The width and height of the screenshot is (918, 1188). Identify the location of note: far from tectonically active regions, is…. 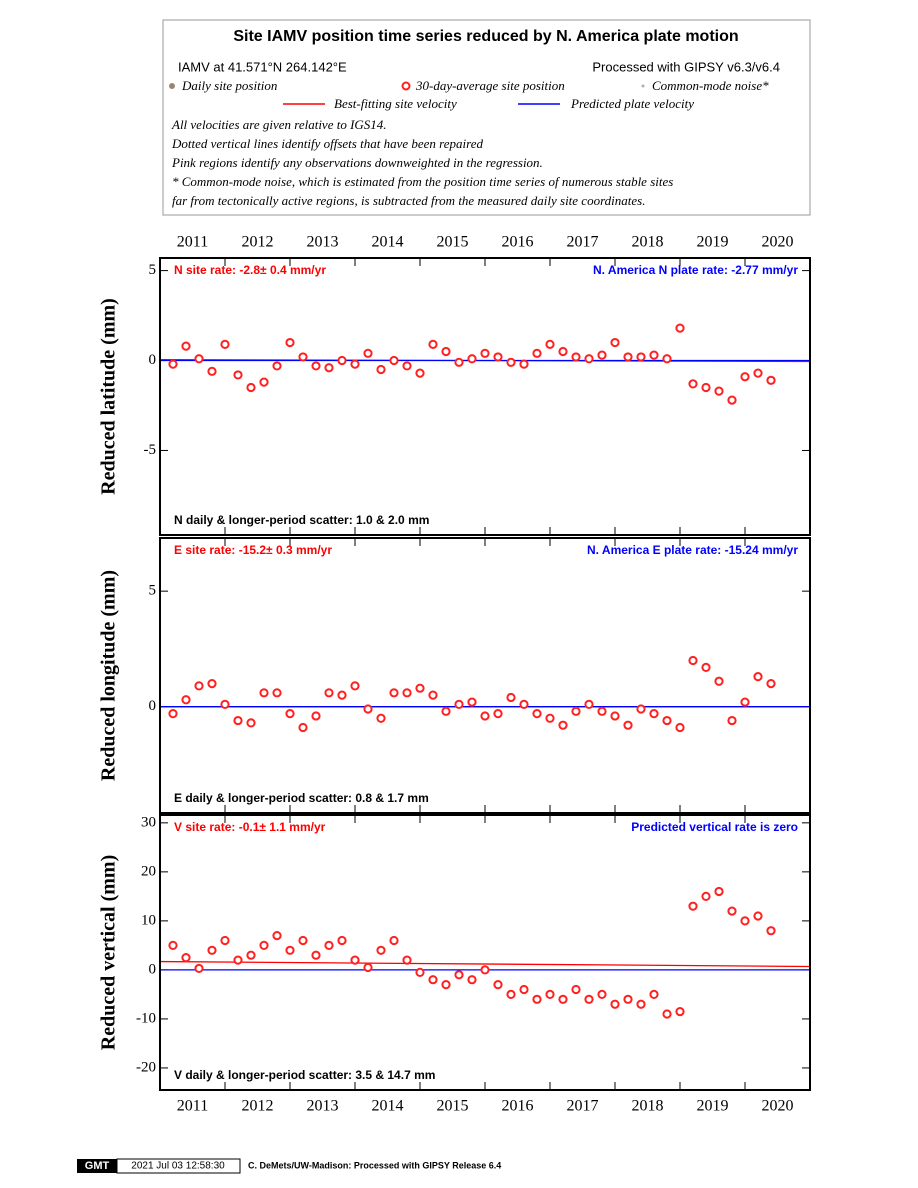
(408, 200).